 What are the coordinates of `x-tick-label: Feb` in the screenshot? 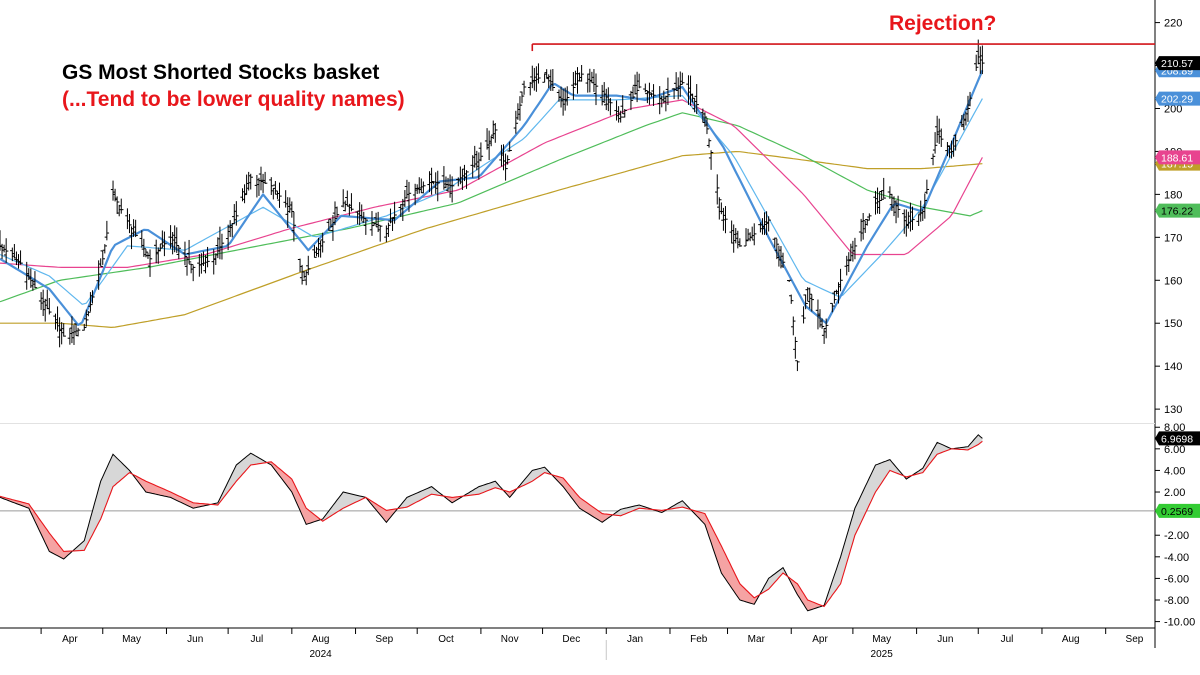 It's located at (699, 639).